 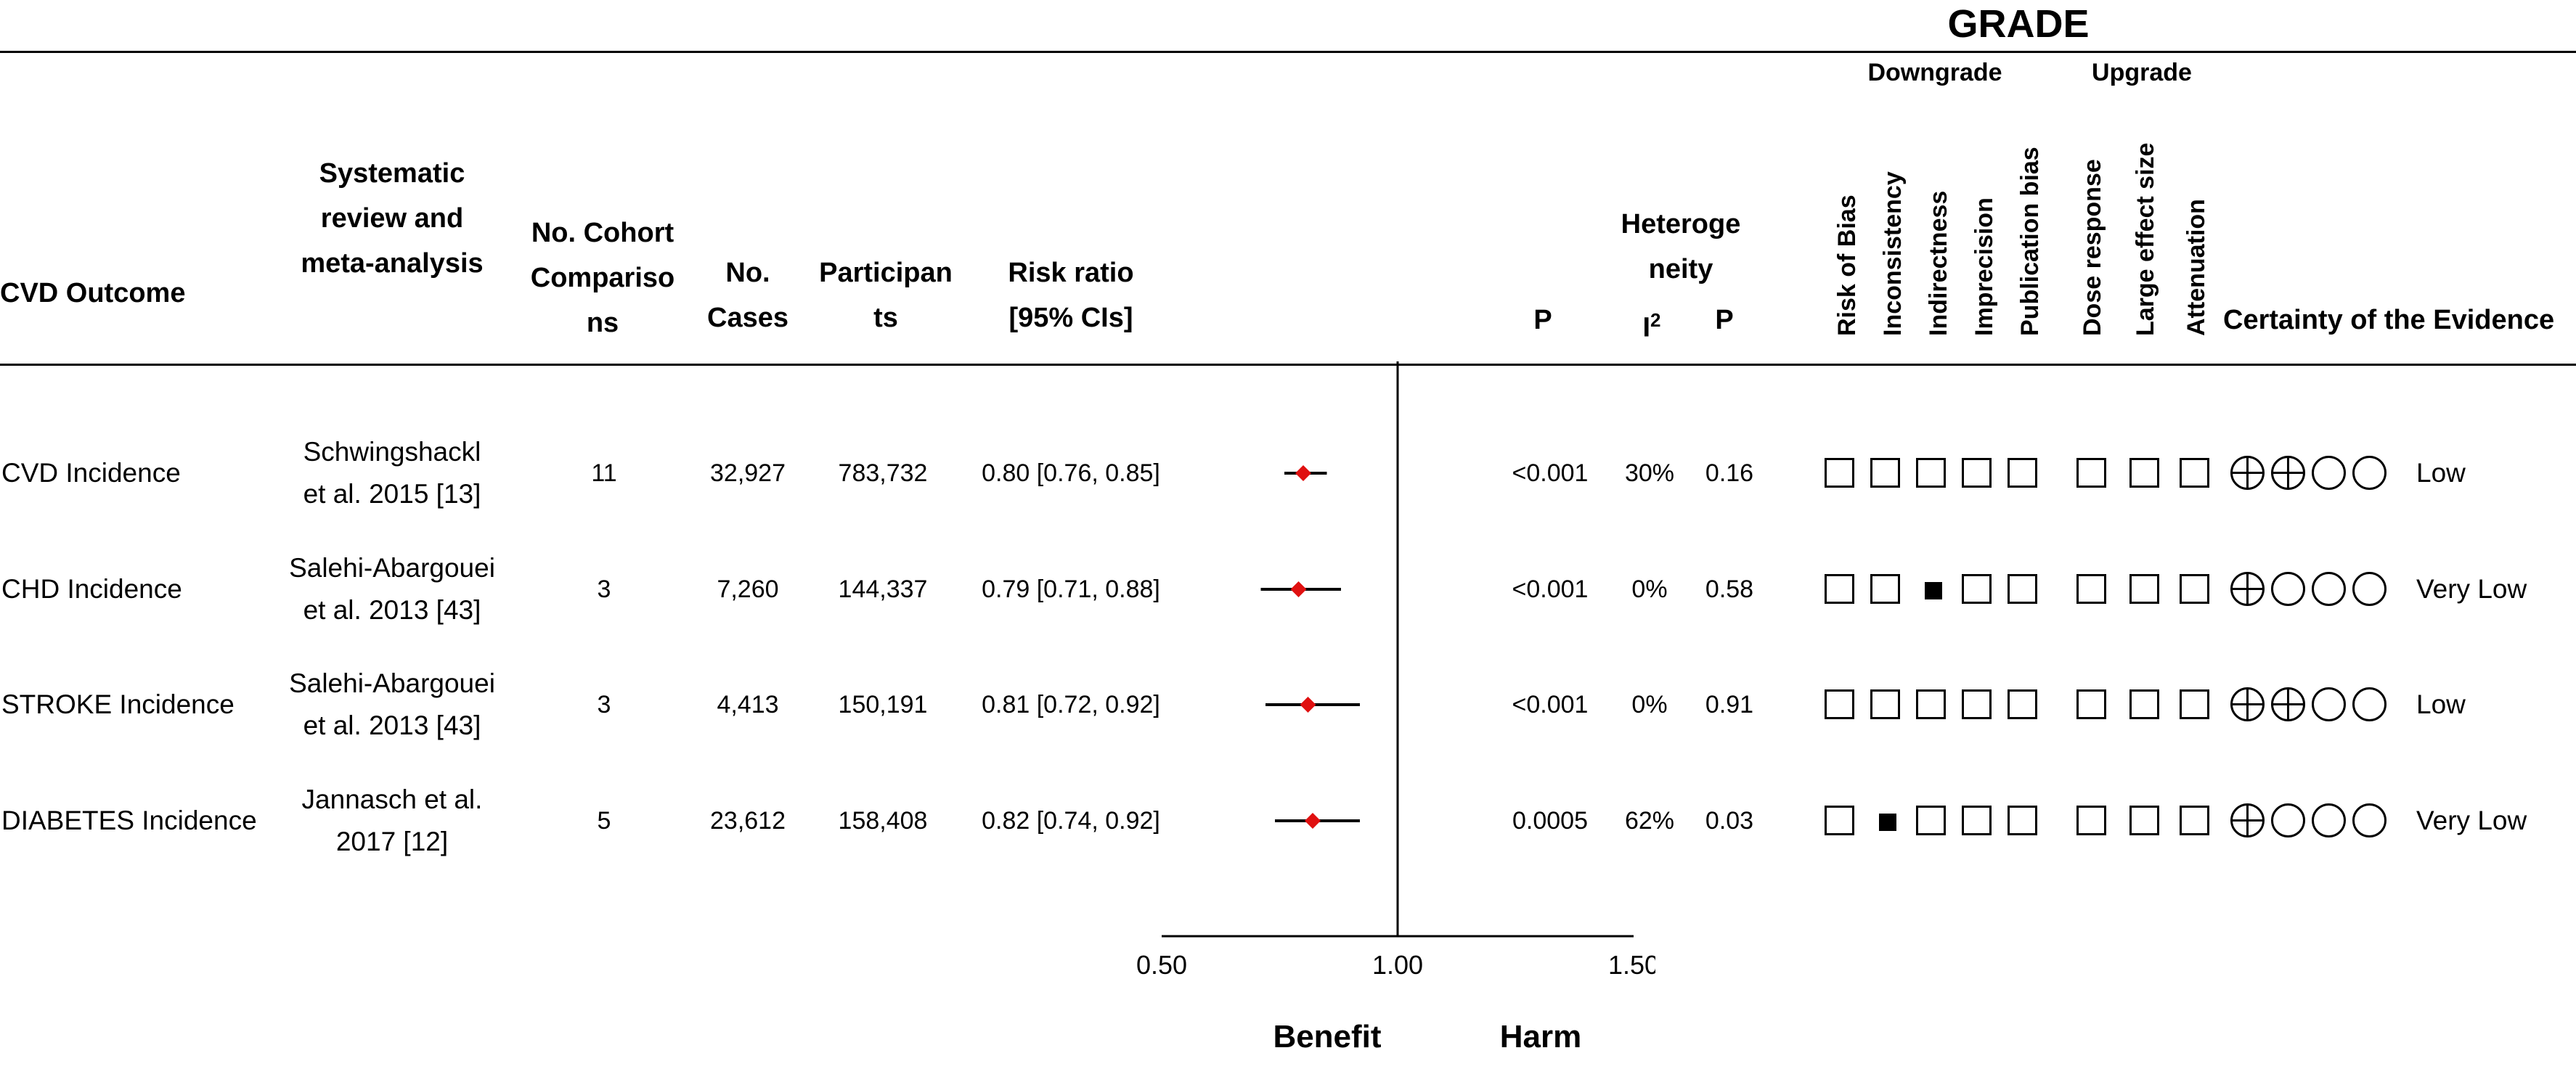 What do you see at coordinates (1729, 473) in the screenshot?
I see `p-het-value: 0.16` at bounding box center [1729, 473].